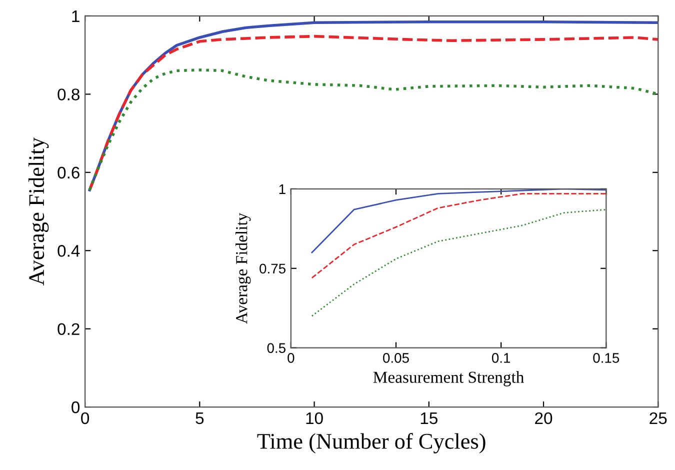  Describe the element at coordinates (69, 251) in the screenshot. I see `y-tick-label: 0.4` at that location.